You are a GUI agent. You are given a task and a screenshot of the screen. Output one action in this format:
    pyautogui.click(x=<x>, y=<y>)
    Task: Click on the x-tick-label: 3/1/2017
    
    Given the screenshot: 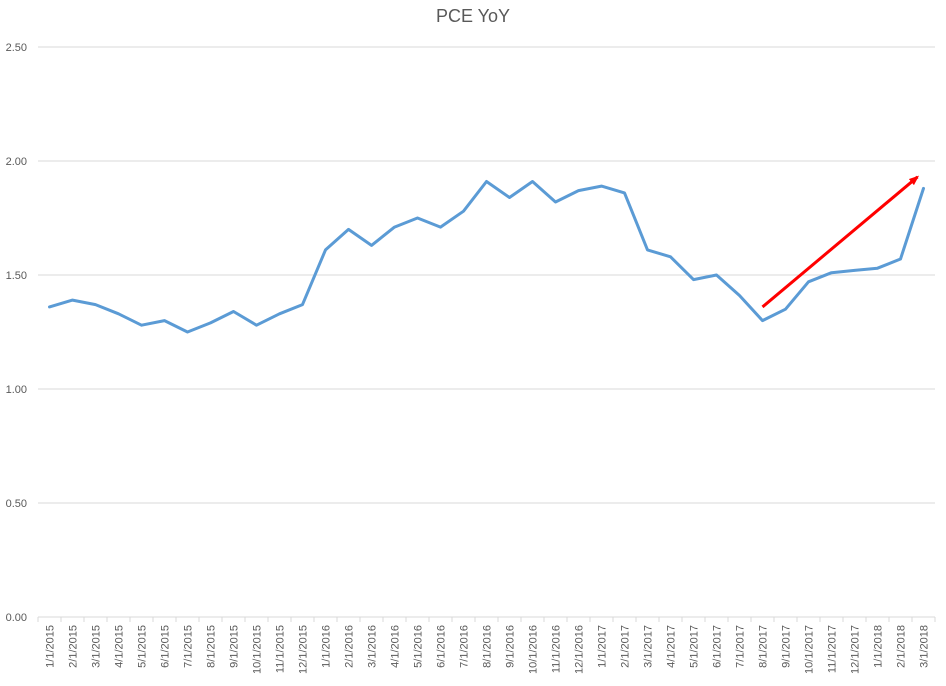 What is the action you would take?
    pyautogui.click(x=649, y=646)
    